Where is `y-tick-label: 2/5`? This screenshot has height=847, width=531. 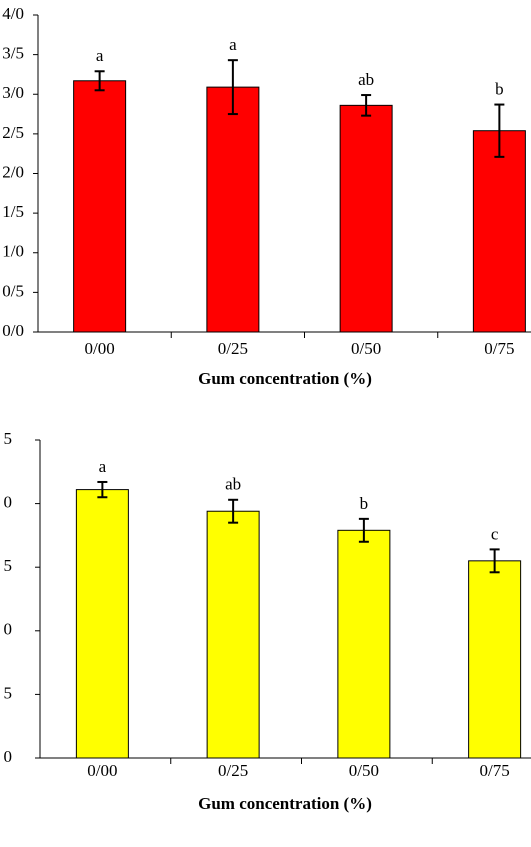 y-tick-label: 2/5 is located at coordinates (13, 132).